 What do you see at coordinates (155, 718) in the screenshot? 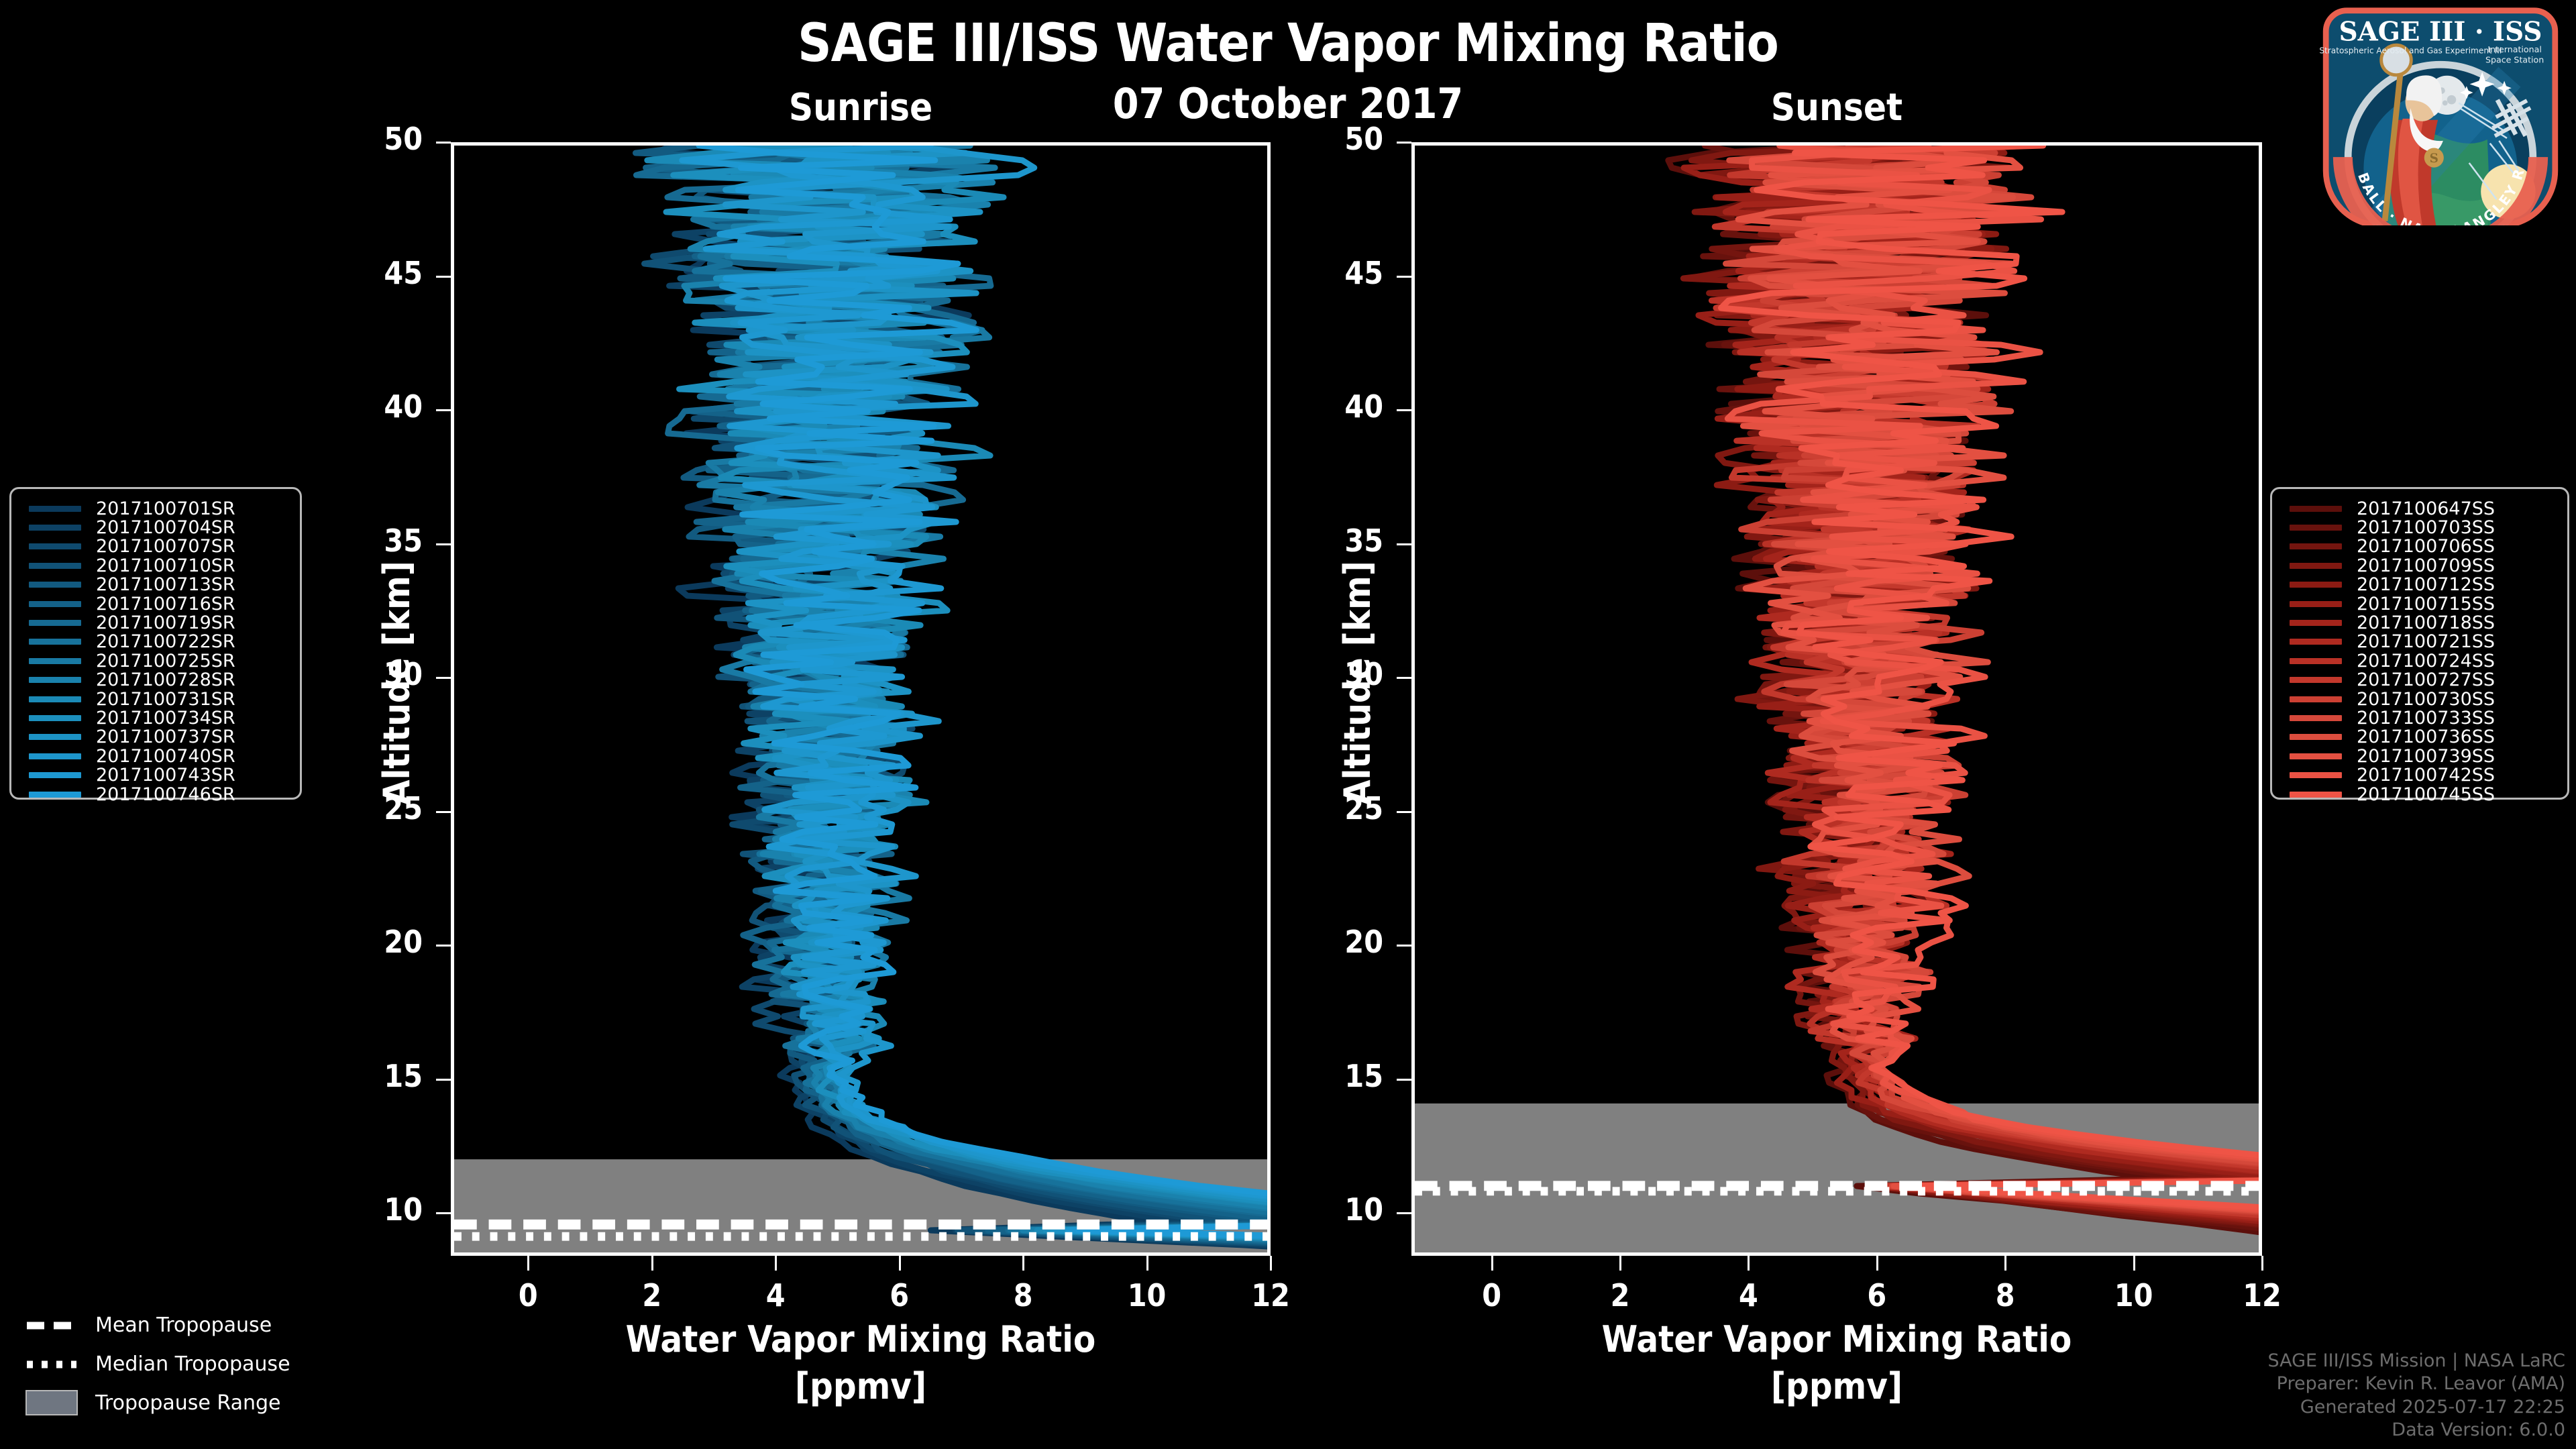
I see `sunrise-legend-item: 2017100734SR` at bounding box center [155, 718].